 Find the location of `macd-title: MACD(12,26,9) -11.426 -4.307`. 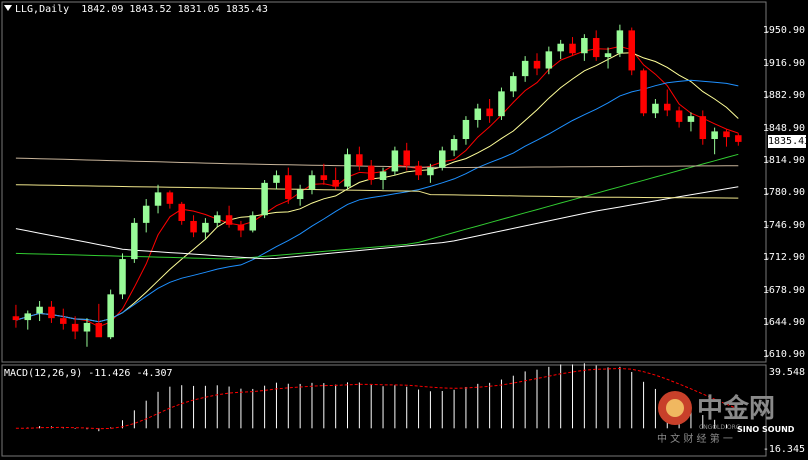

macd-title: MACD(12,26,9) -11.426 -4.307 is located at coordinates (88, 373).